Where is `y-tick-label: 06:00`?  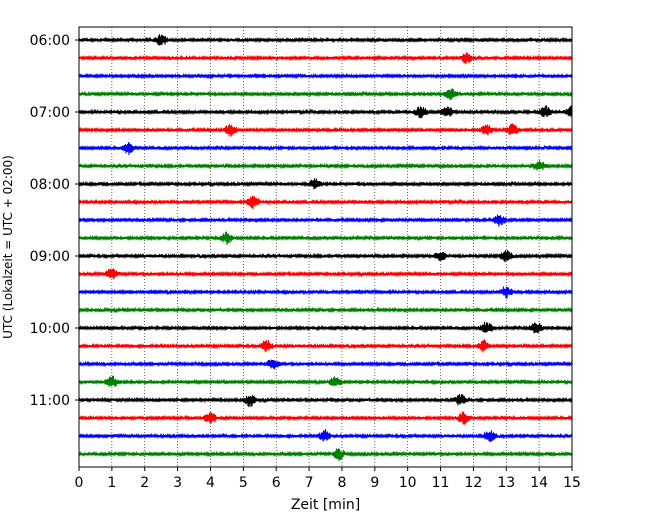
y-tick-label: 06:00 is located at coordinates (50, 41).